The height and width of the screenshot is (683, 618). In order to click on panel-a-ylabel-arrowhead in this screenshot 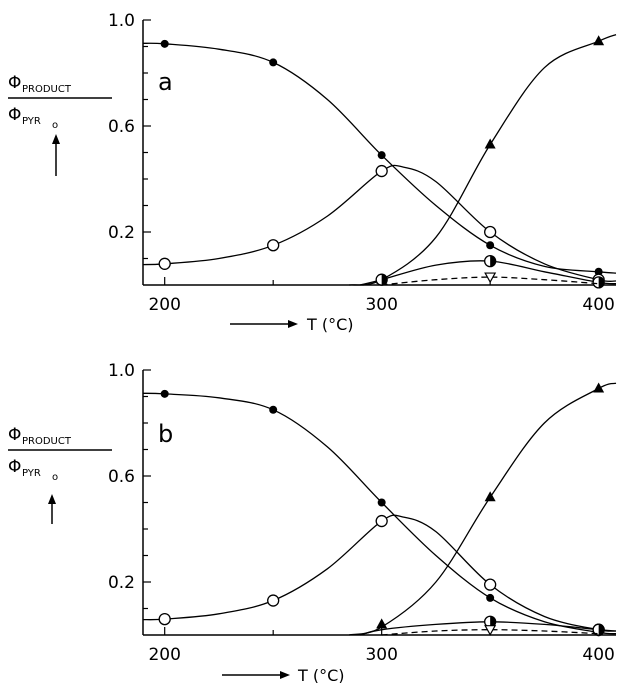, I will do `click(56, 139)`.